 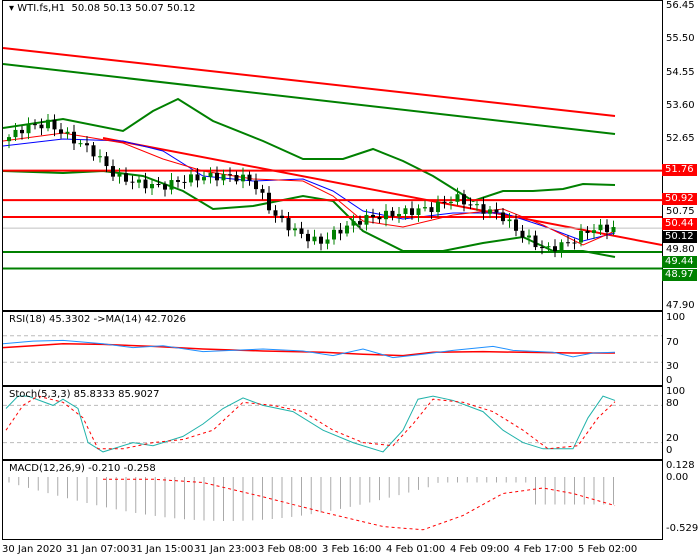 What do you see at coordinates (226, 549) in the screenshot?
I see `time-tick: 31 Jan 23:00` at bounding box center [226, 549].